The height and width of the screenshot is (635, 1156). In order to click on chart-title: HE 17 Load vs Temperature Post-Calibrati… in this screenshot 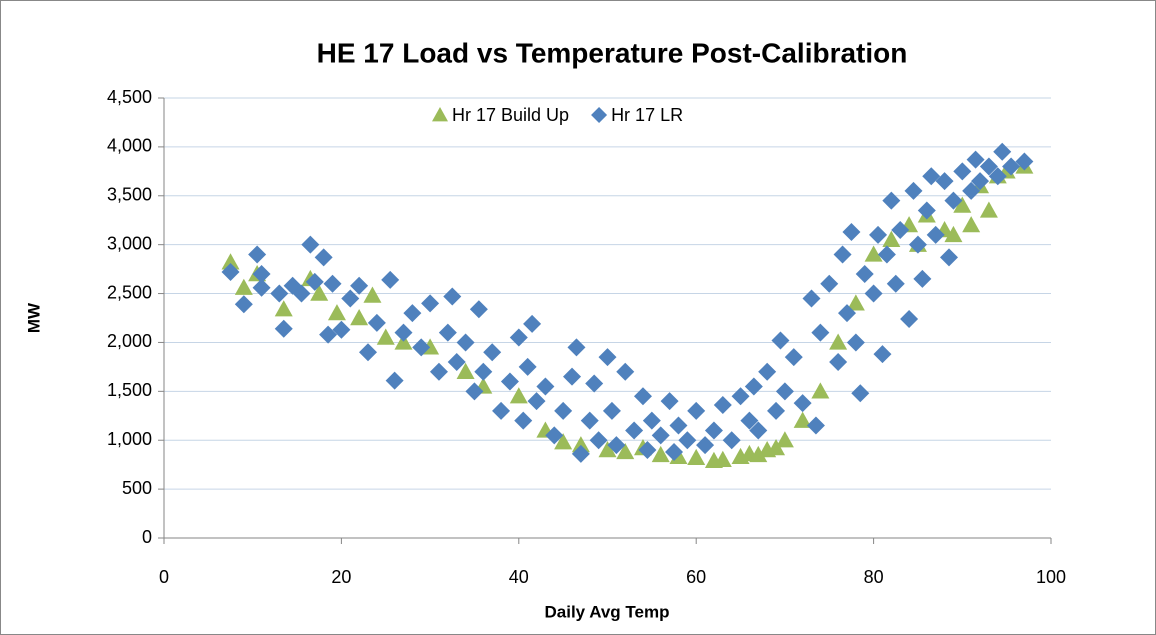, I will do `click(612, 52)`.